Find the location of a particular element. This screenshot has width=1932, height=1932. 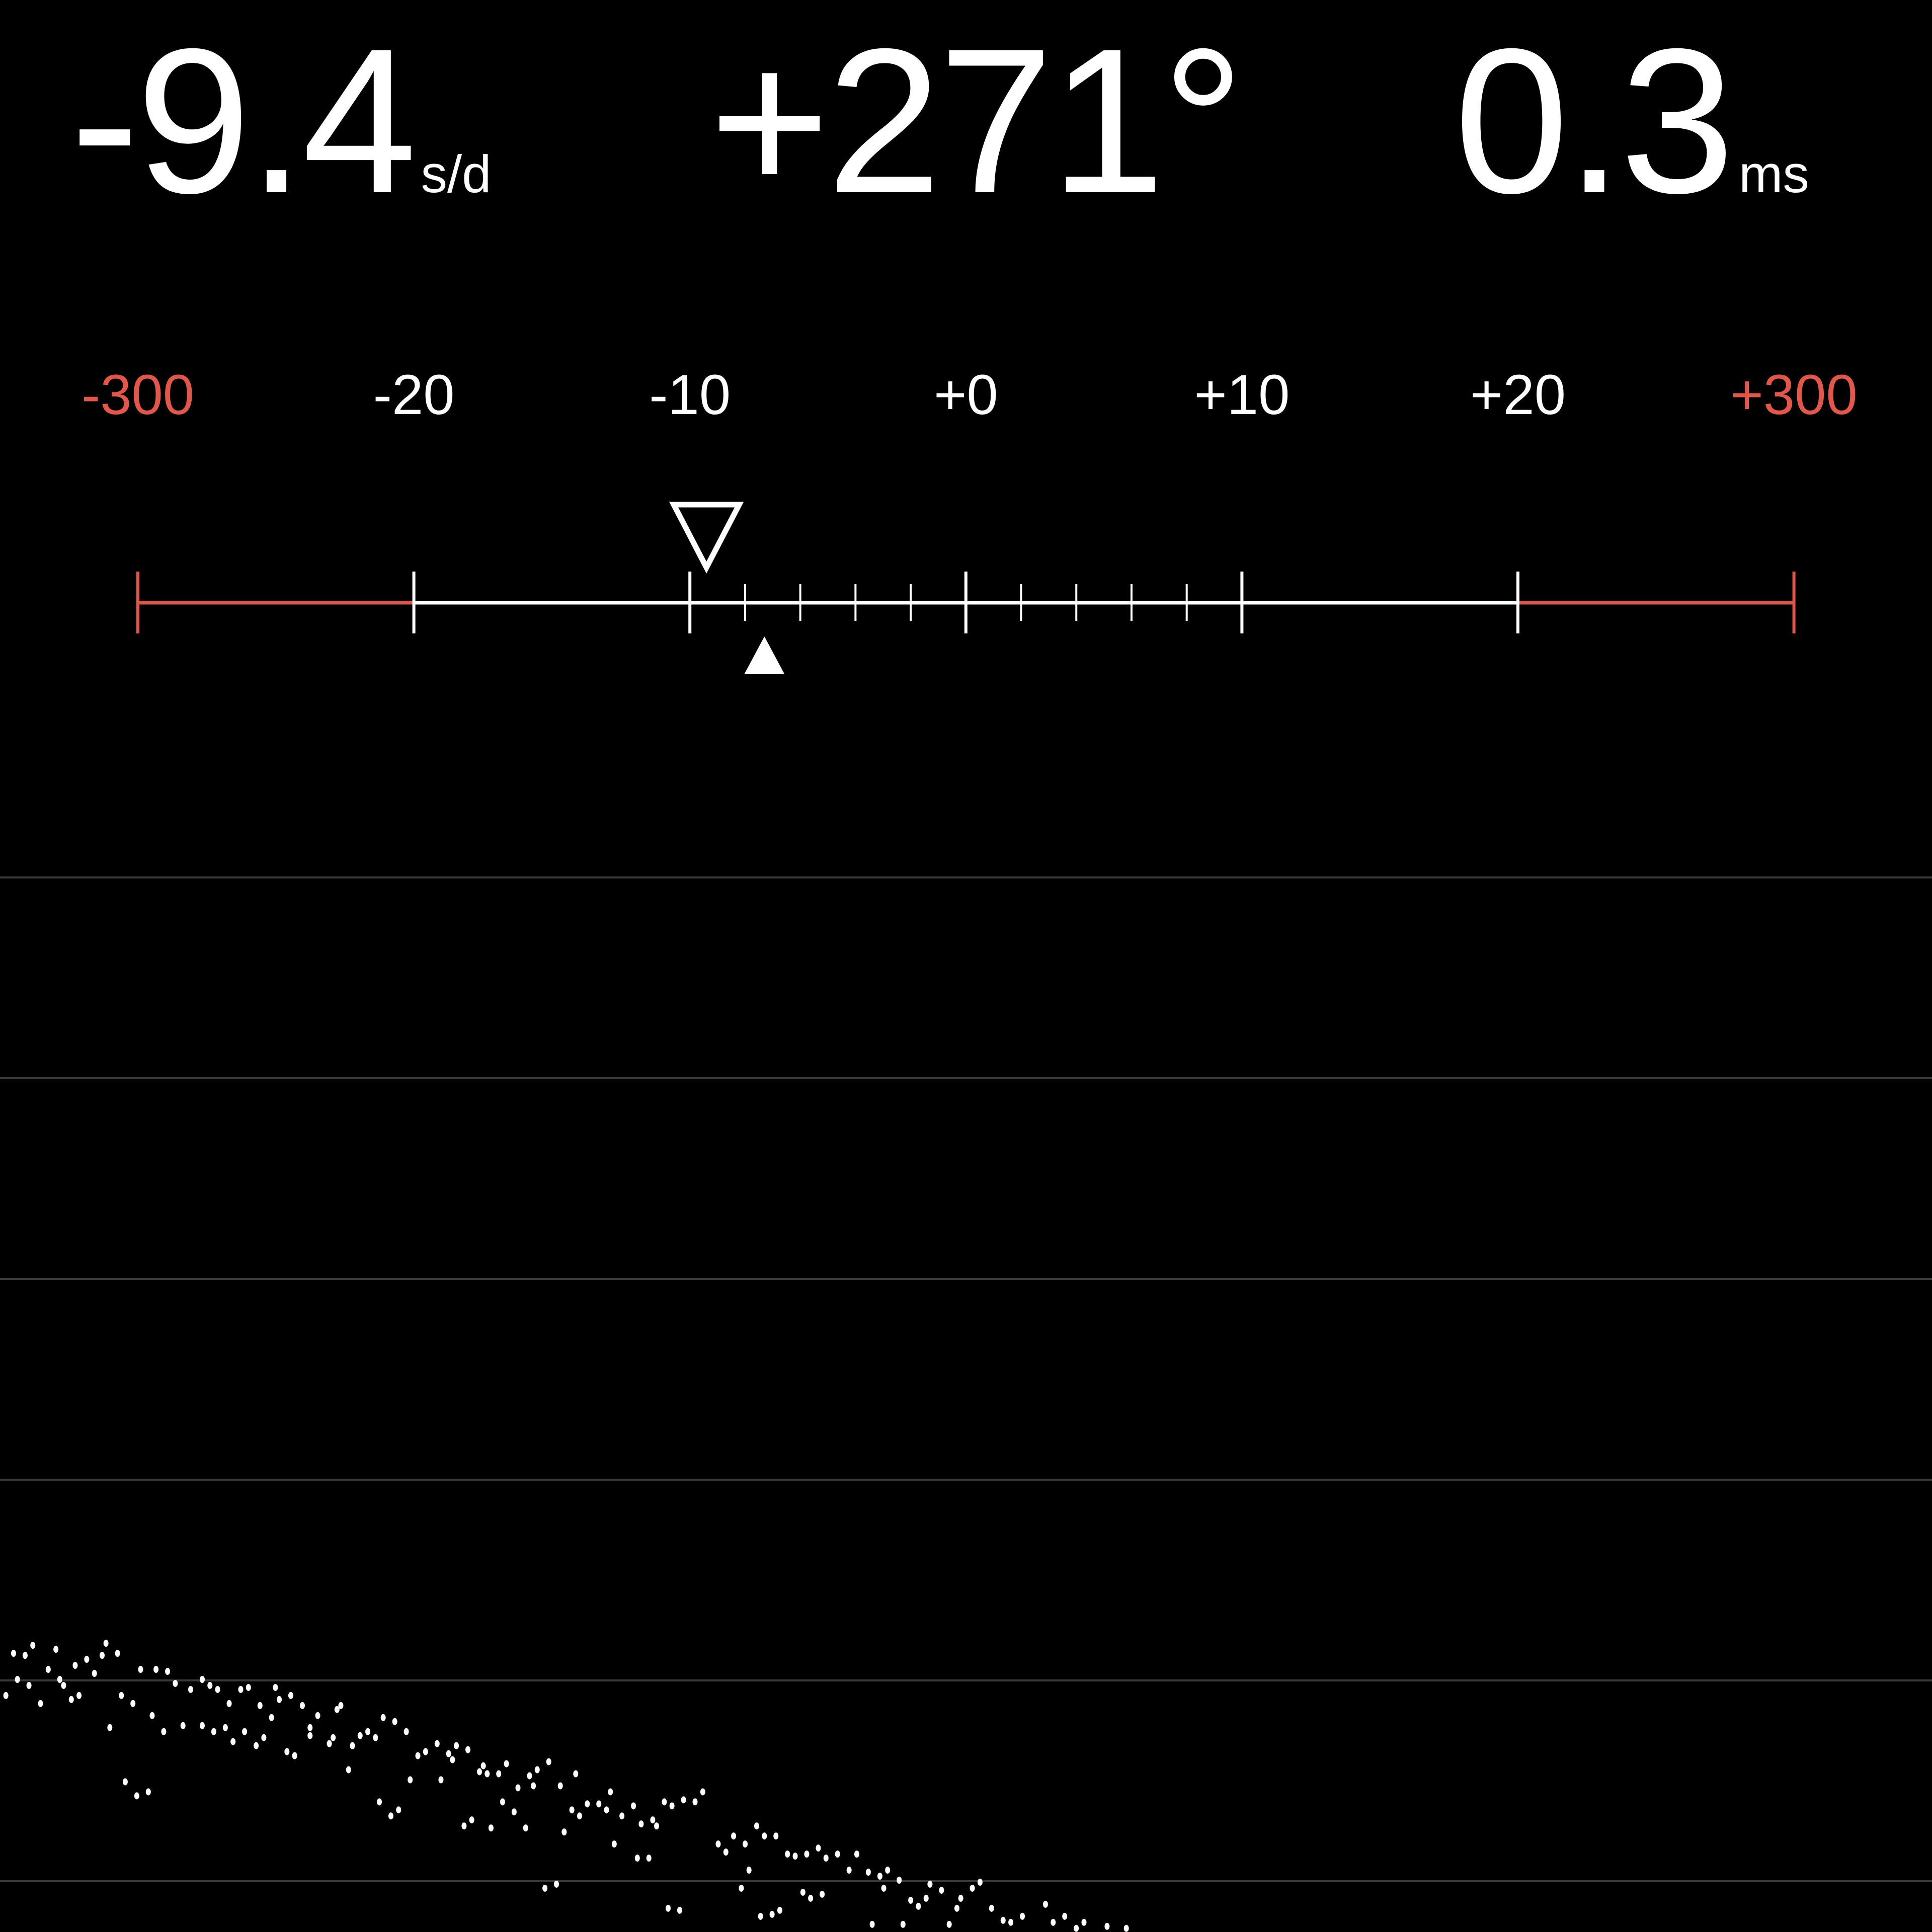

average-rate-marker-icon is located at coordinates (706, 538).